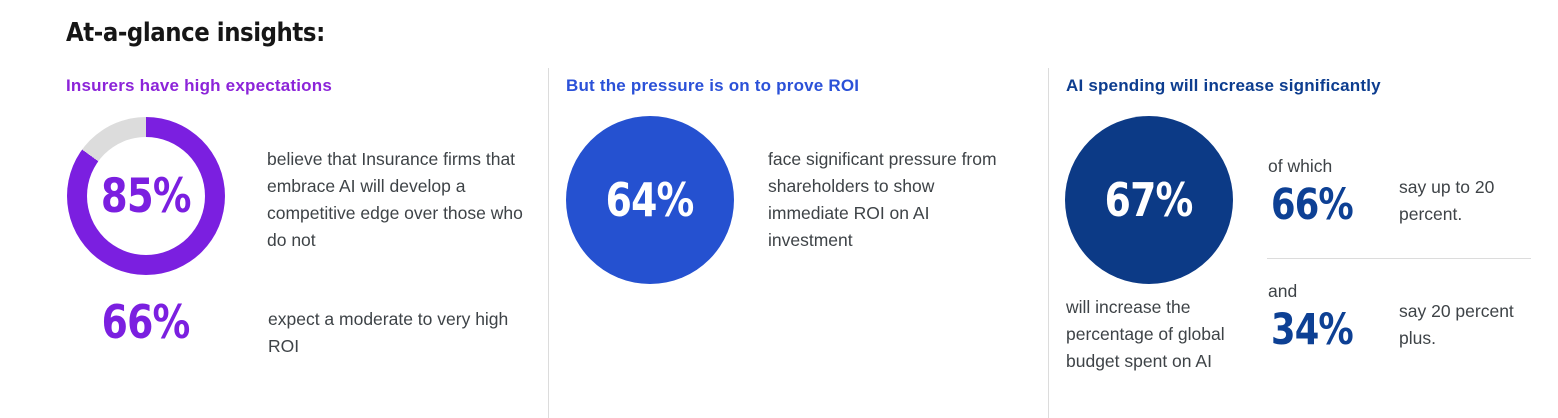 The width and height of the screenshot is (1558, 418). Describe the element at coordinates (1447, 200) in the screenshot. I see `breakdown-text-up-to-20: say up to 20 percent.` at that location.